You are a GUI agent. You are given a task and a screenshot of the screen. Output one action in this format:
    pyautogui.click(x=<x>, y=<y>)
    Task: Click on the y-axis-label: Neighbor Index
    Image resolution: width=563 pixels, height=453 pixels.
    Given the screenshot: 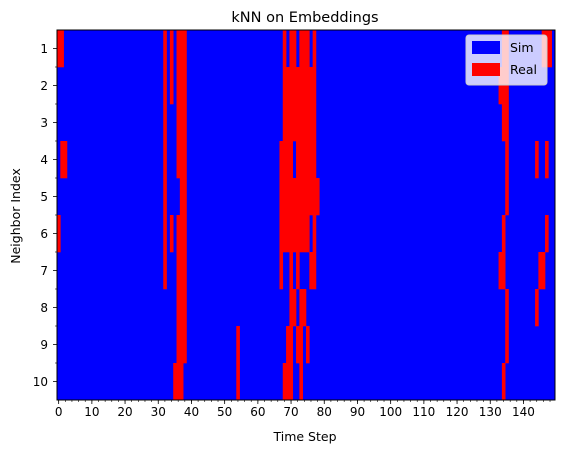 What is the action you would take?
    pyautogui.click(x=15, y=215)
    